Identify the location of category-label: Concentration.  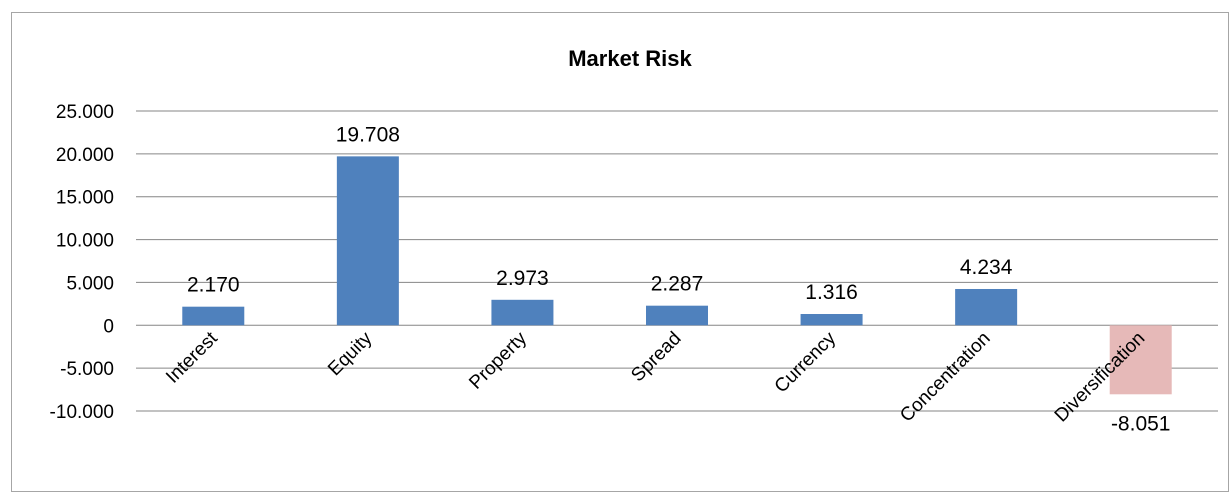
(945, 377).